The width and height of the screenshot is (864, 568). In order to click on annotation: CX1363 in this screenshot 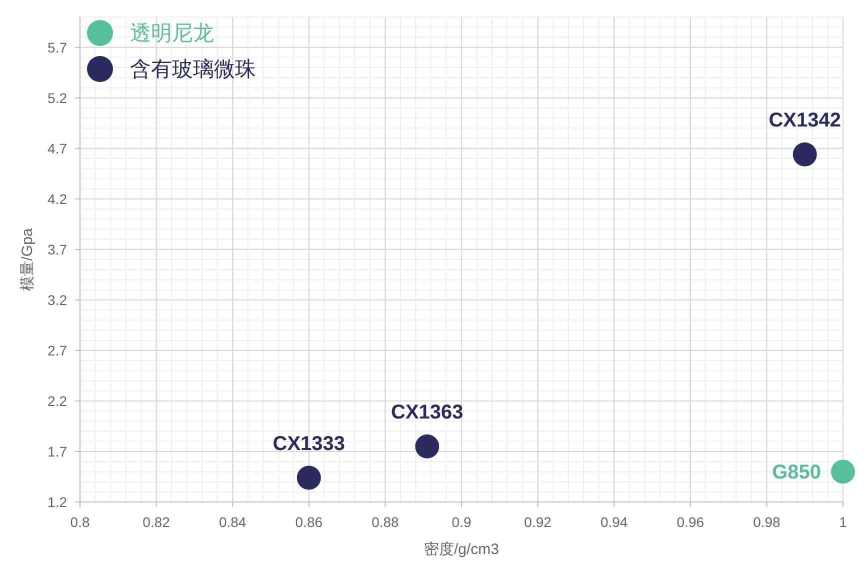, I will do `click(427, 412)`.